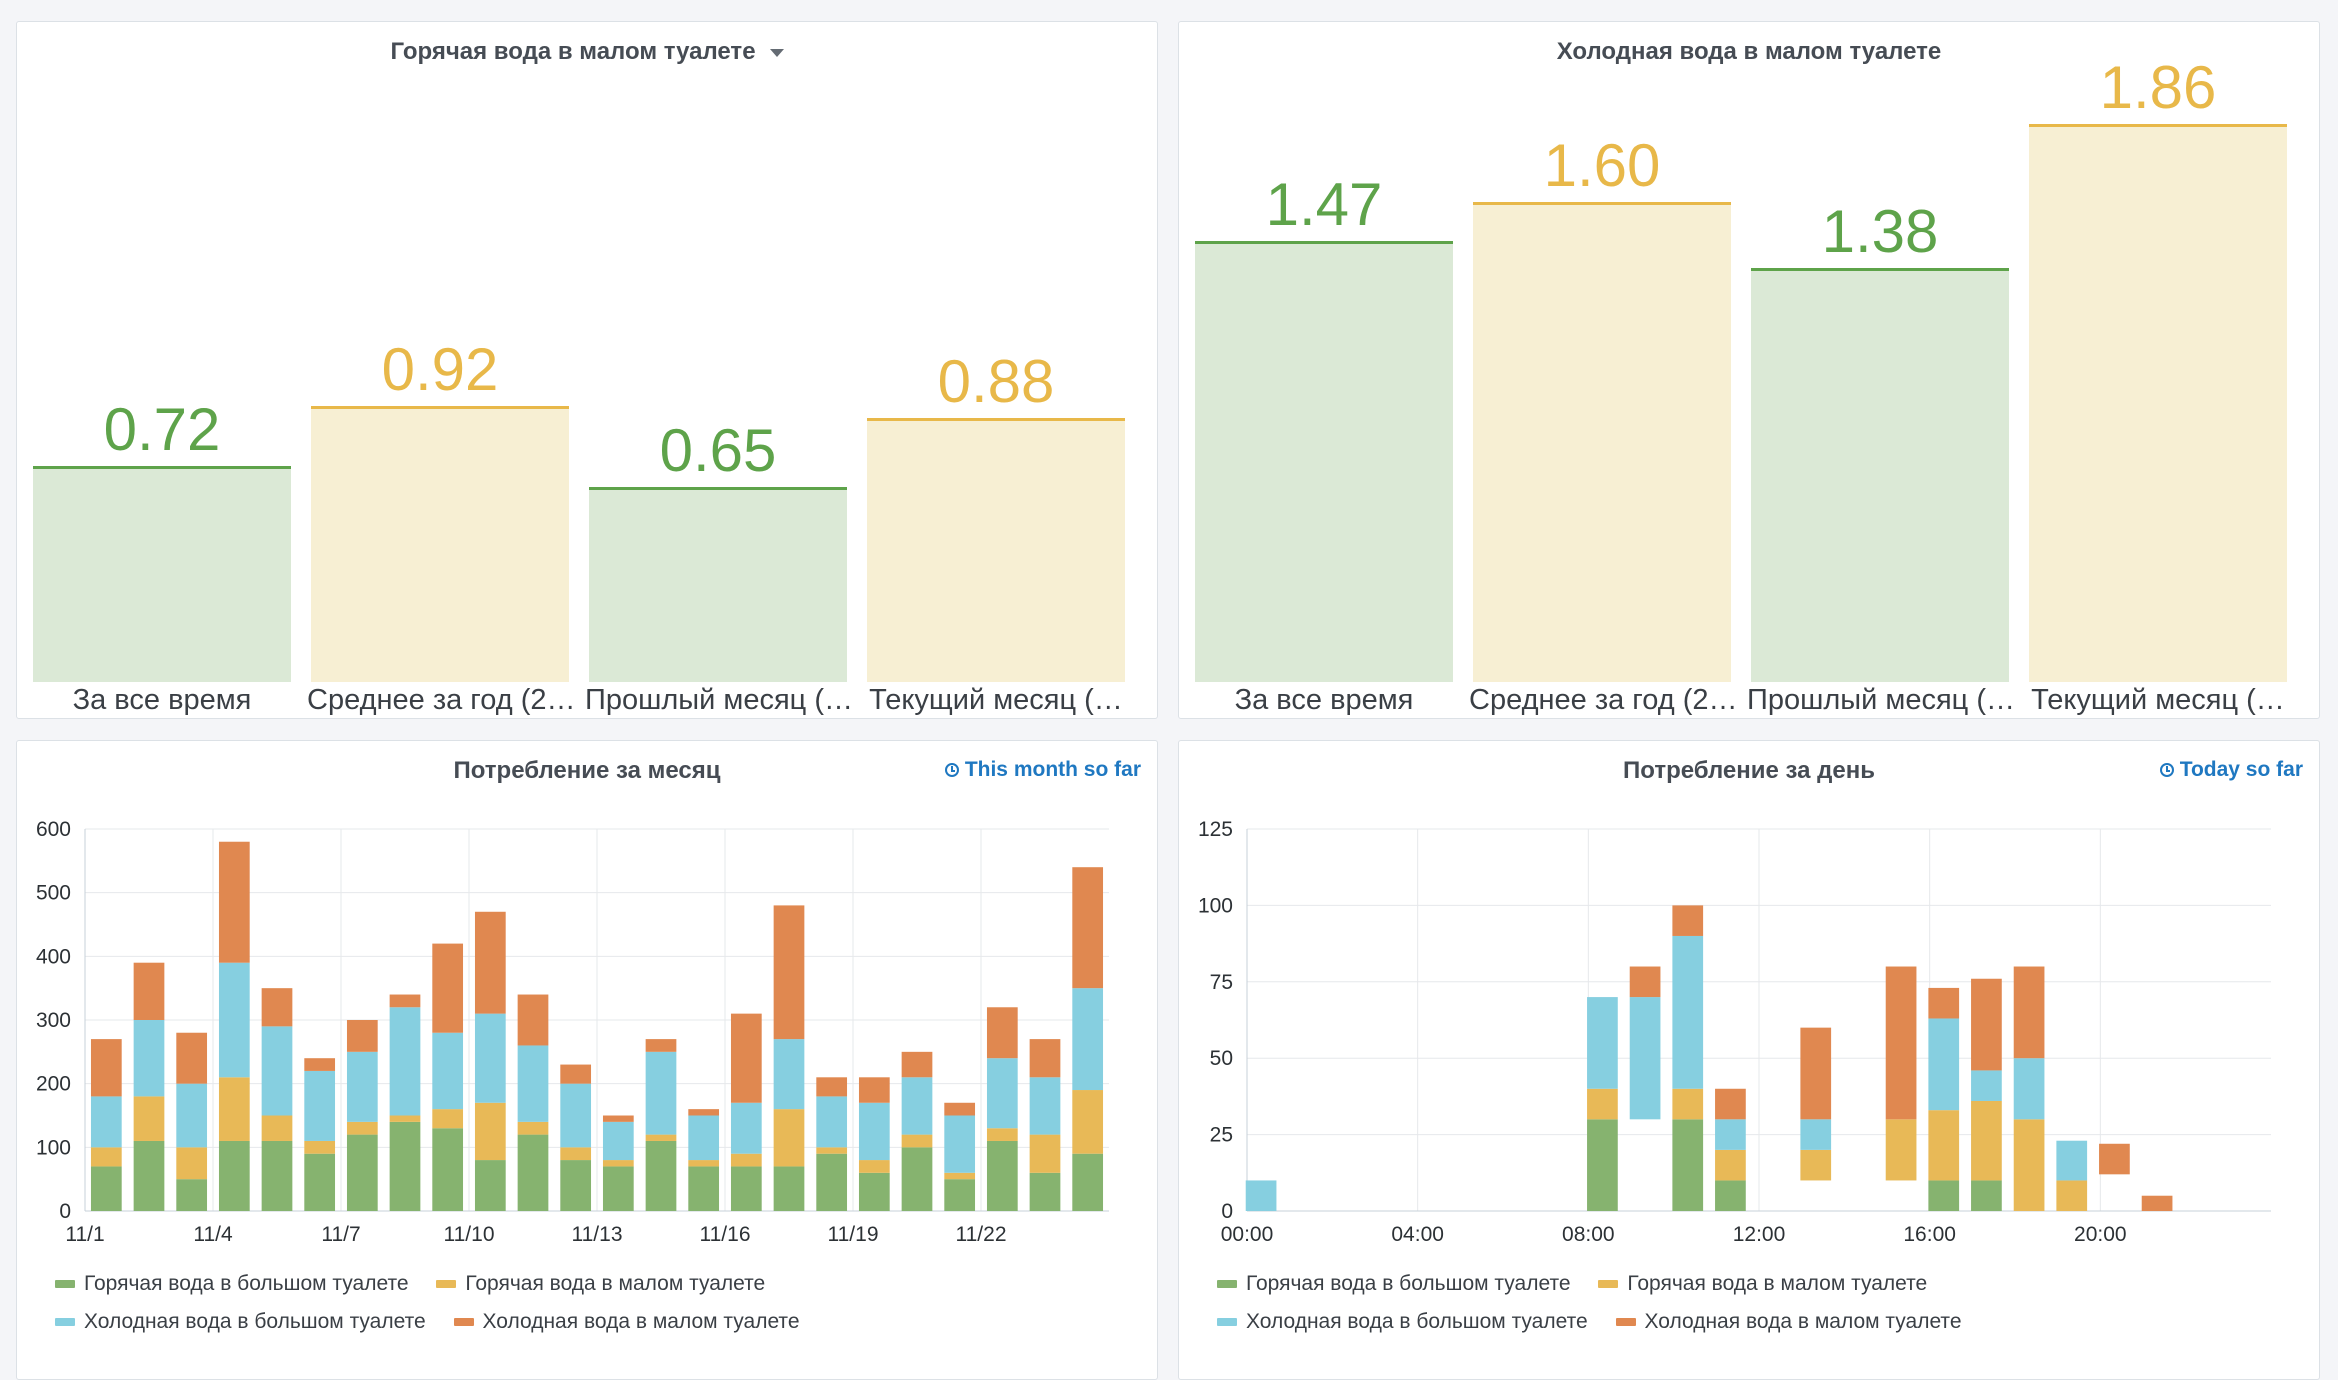 This screenshot has width=2338, height=1380. What do you see at coordinates (1042, 770) in the screenshot?
I see `month-time-info: This month so far` at bounding box center [1042, 770].